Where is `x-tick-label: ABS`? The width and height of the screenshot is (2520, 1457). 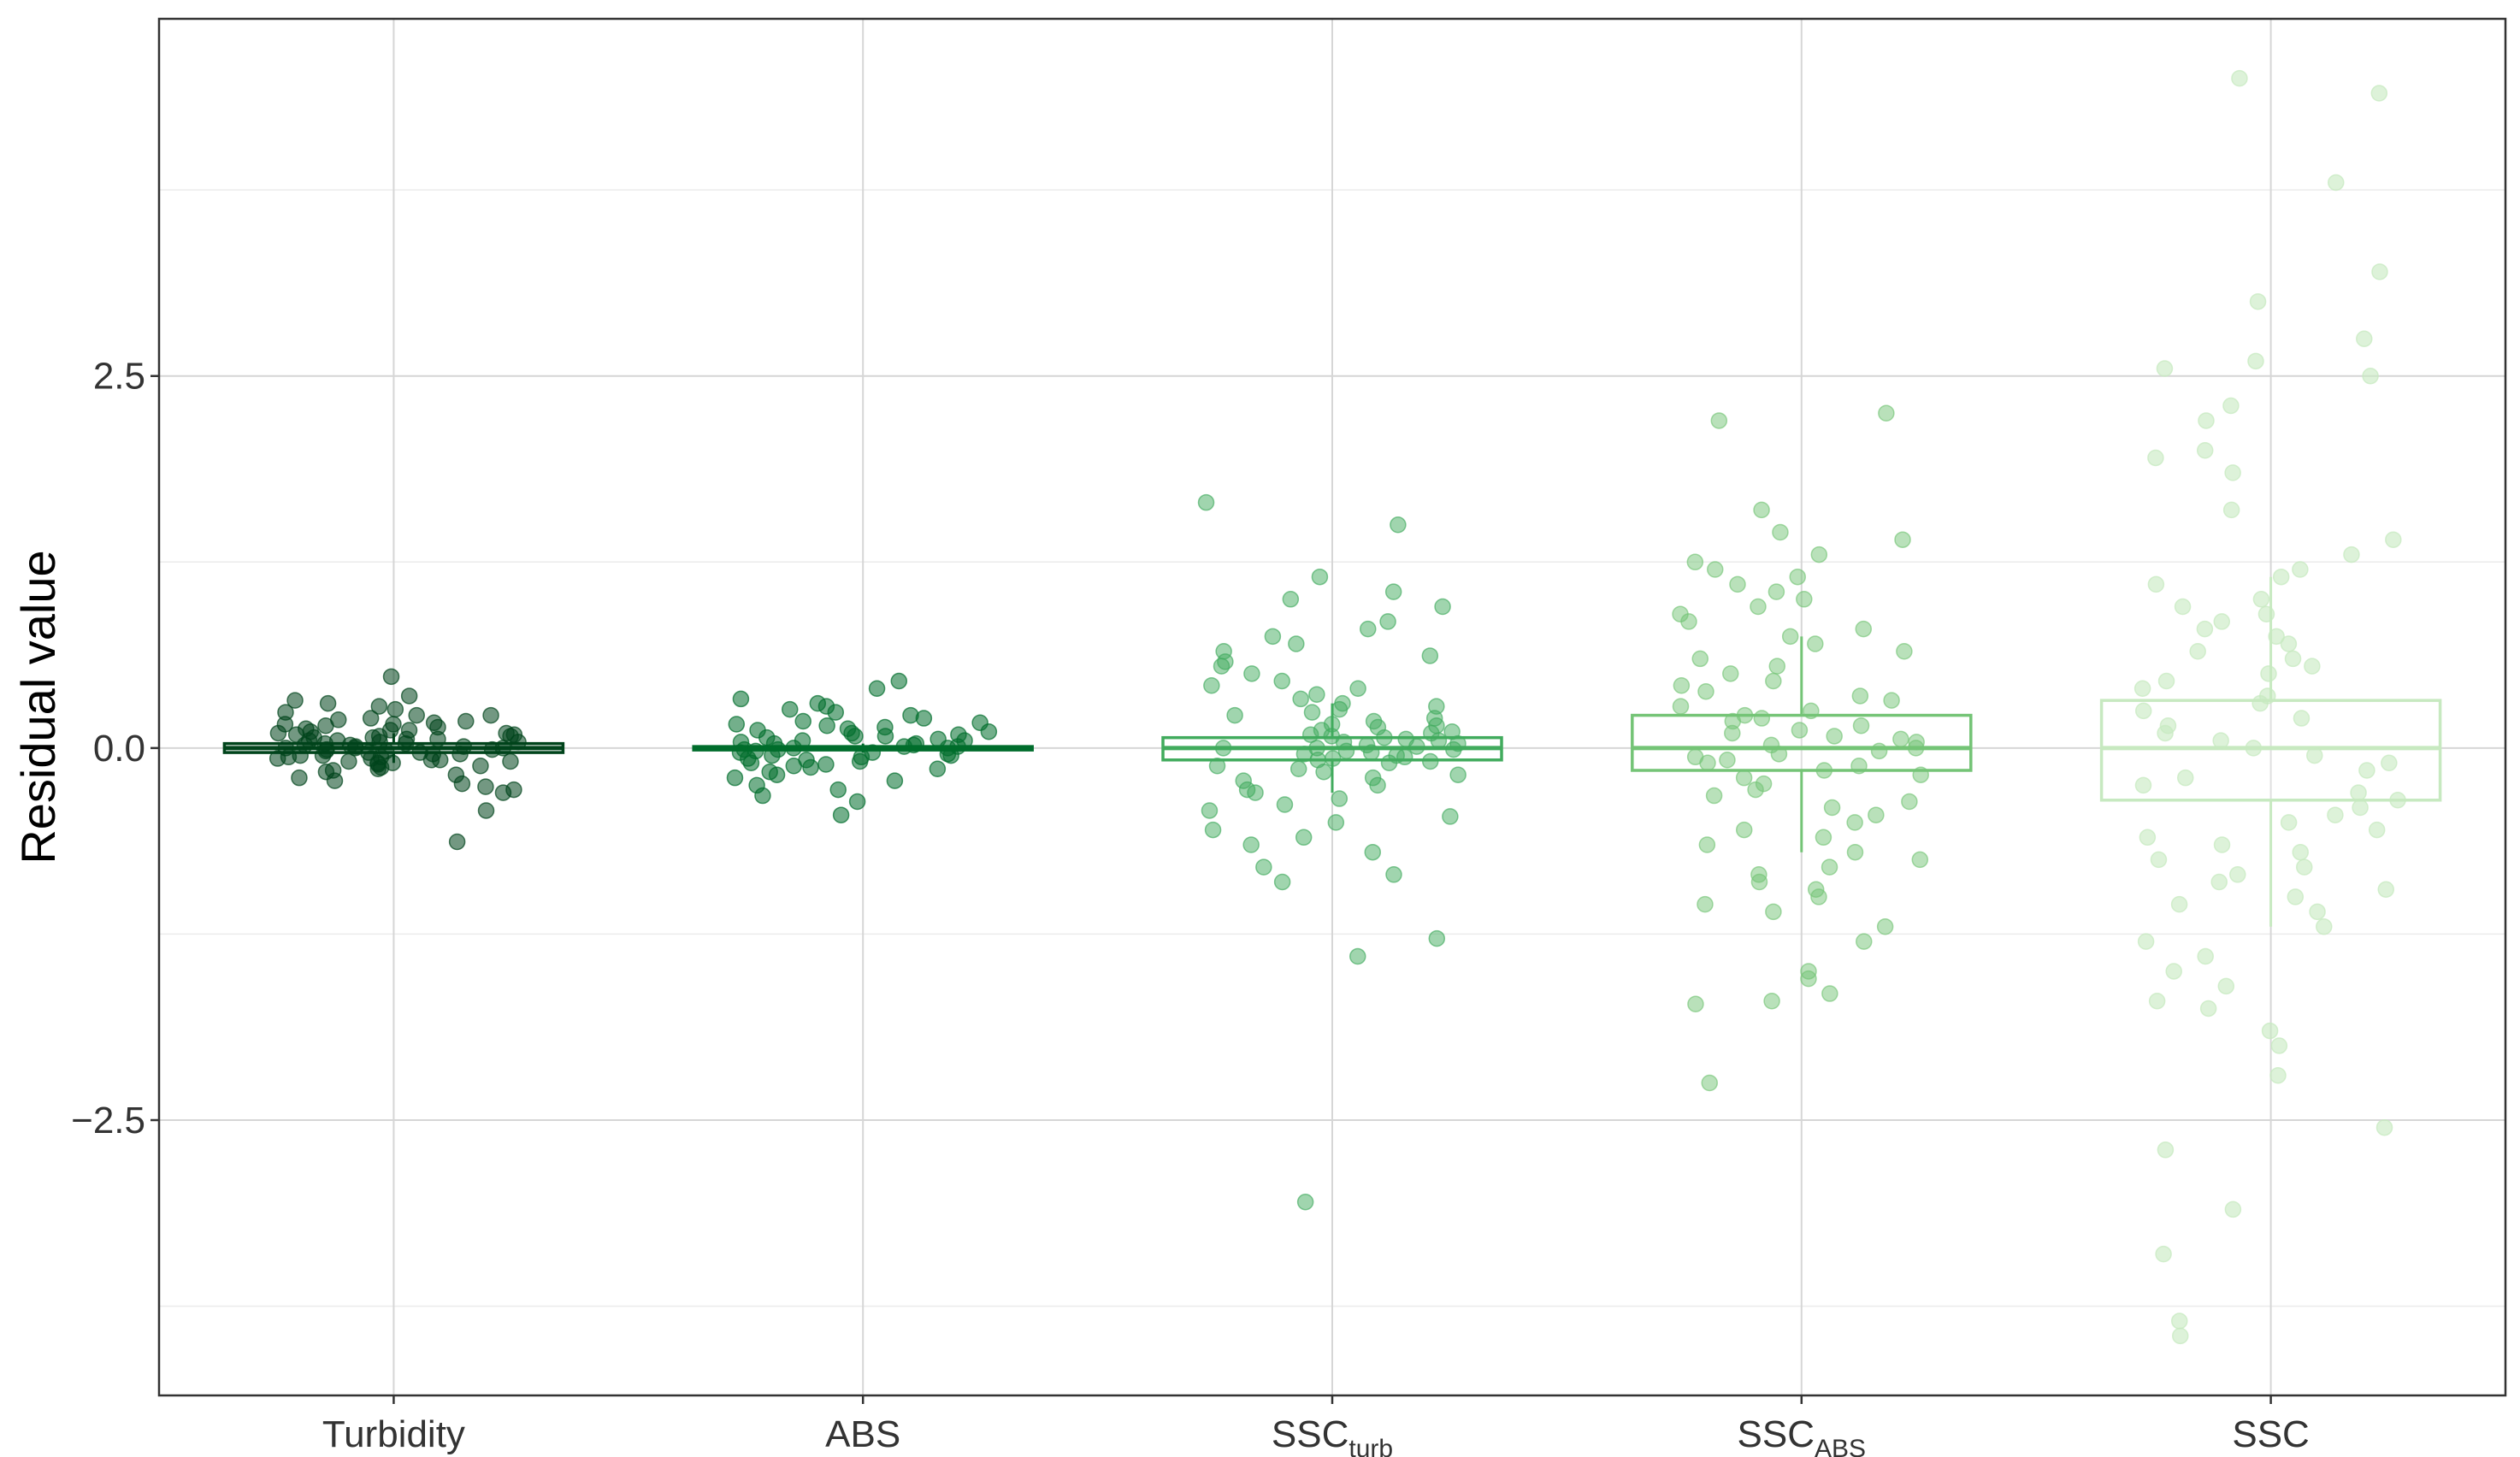 x-tick-label: ABS is located at coordinates (862, 1434).